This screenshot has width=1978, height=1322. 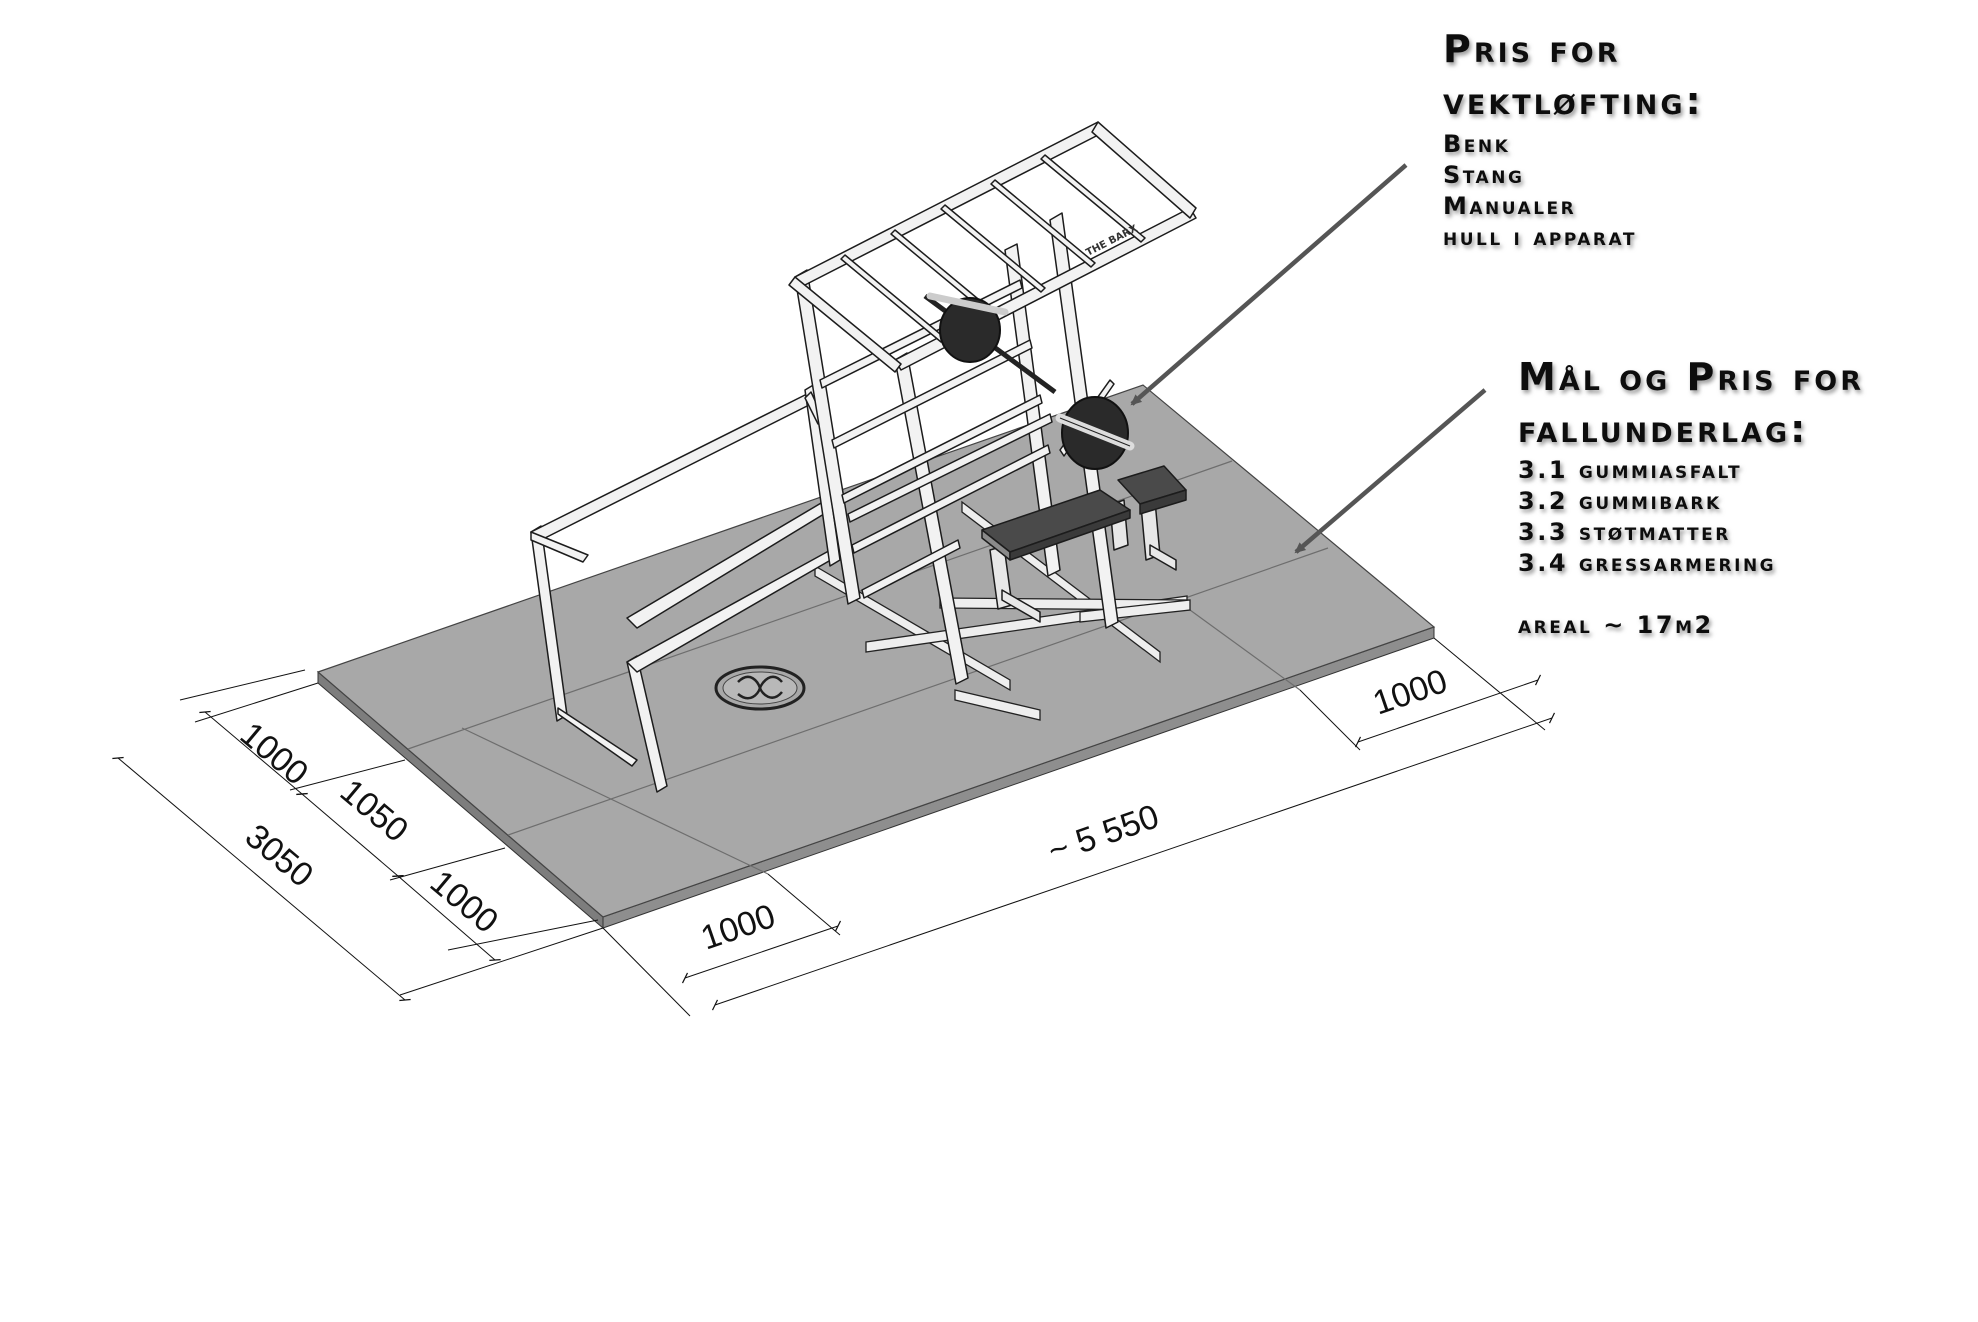 What do you see at coordinates (274, 754) in the screenshot?
I see `dim-label-width-front: 1000` at bounding box center [274, 754].